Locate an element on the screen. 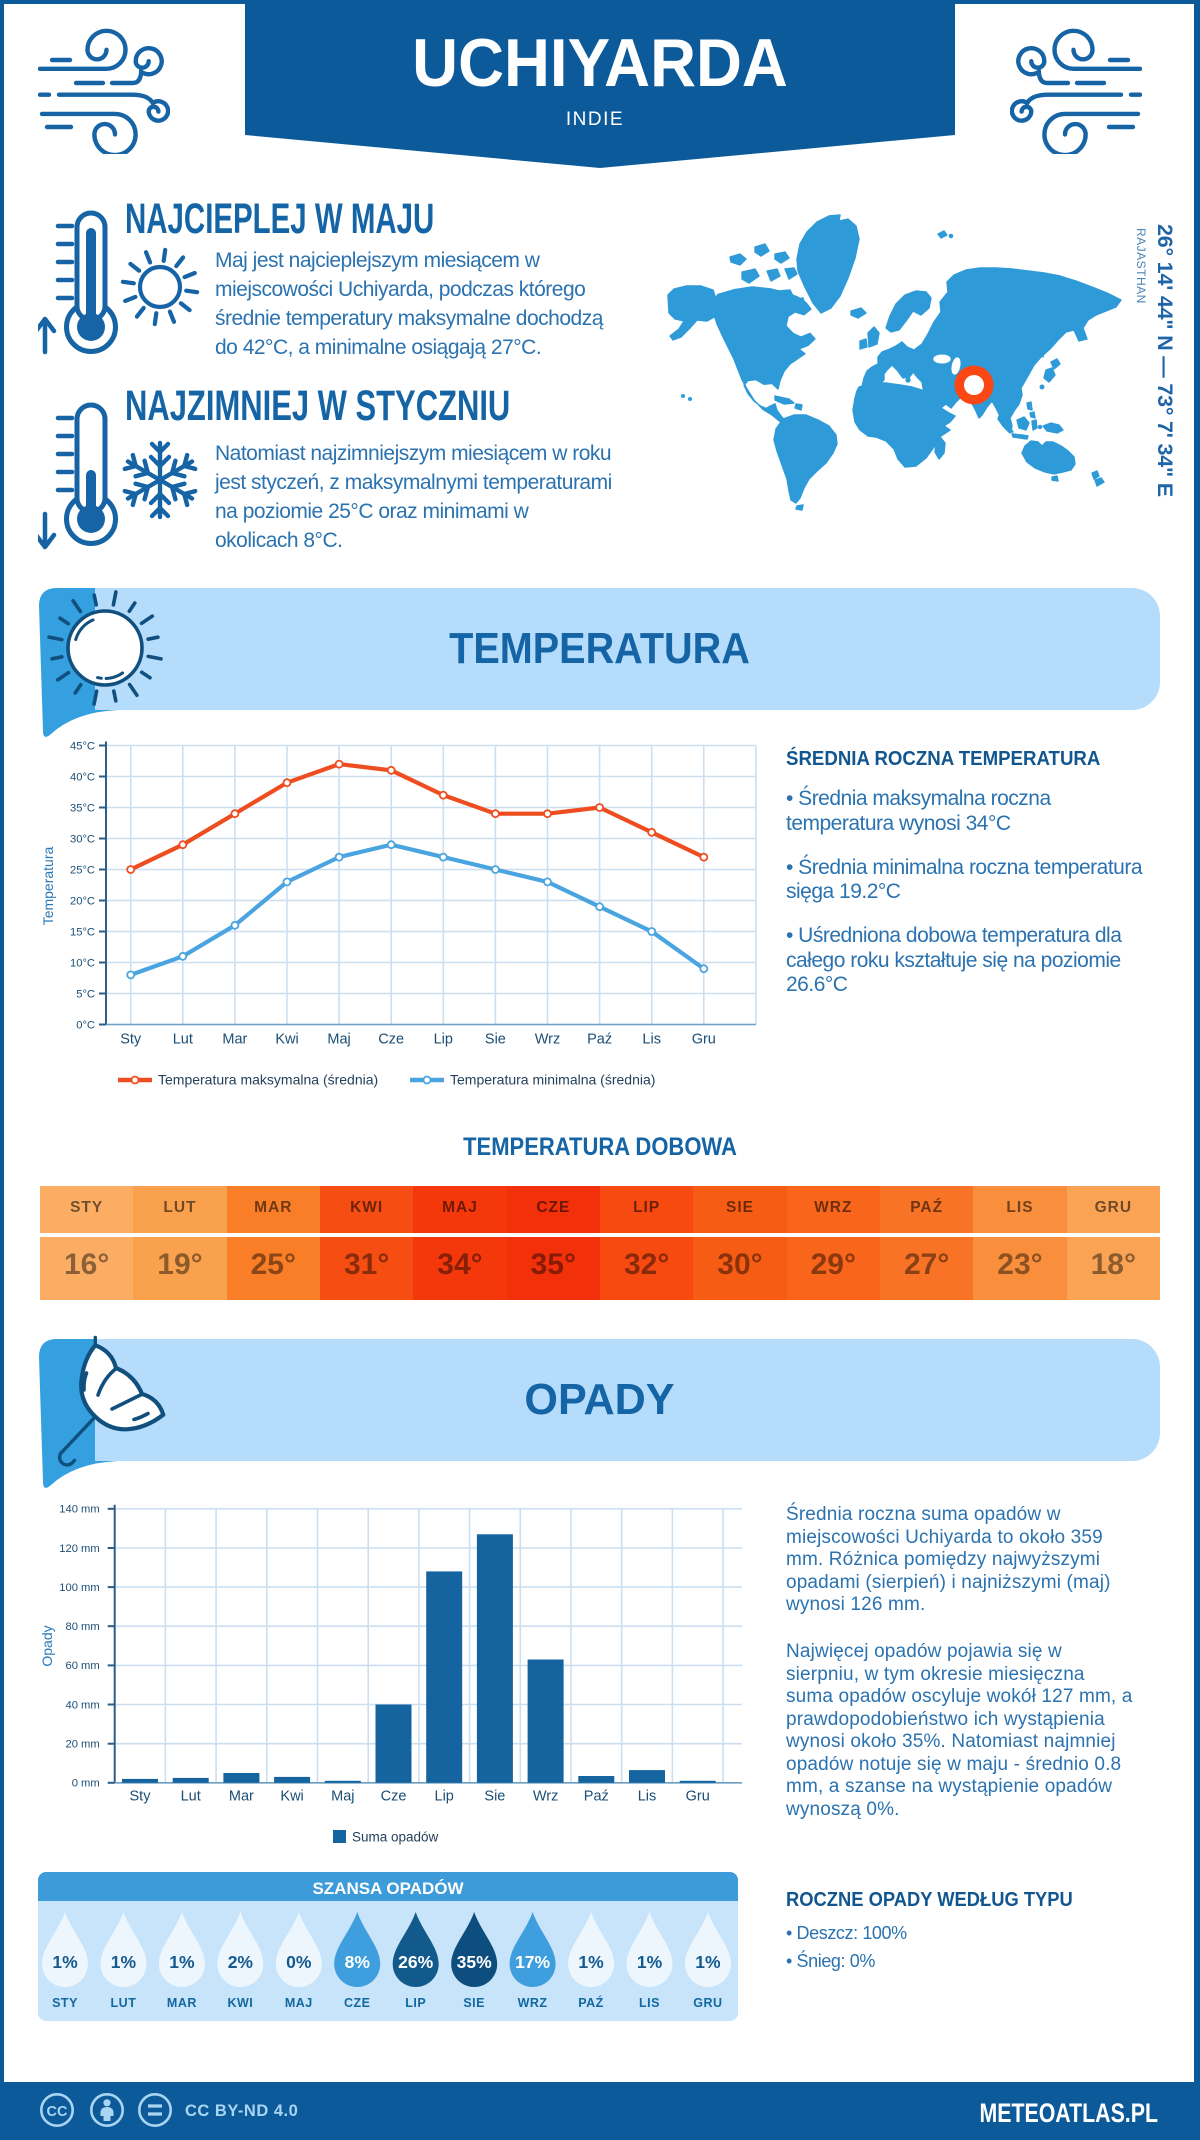 The image size is (1200, 2140). svg-text: 5°C is located at coordinates (85, 994).